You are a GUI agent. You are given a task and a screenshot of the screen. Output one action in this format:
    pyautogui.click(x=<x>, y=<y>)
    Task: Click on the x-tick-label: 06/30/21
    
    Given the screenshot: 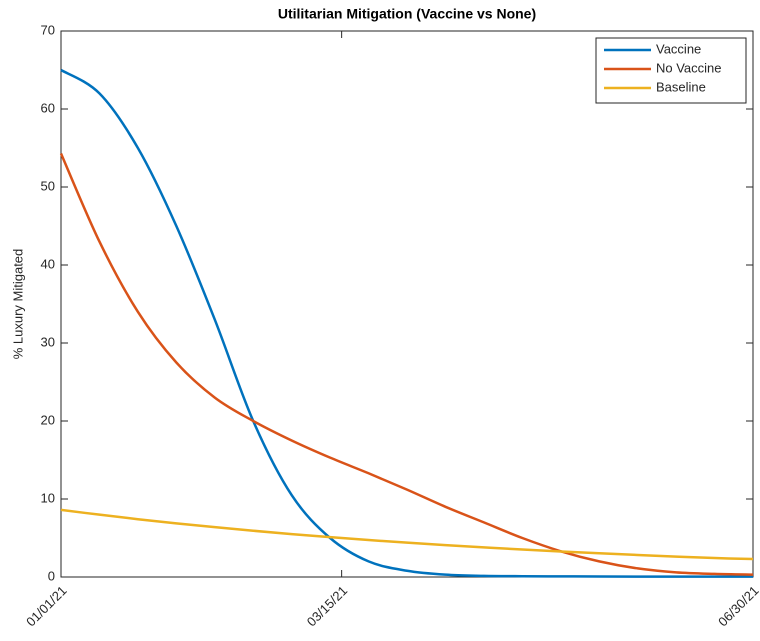 What is the action you would take?
    pyautogui.click(x=737, y=606)
    